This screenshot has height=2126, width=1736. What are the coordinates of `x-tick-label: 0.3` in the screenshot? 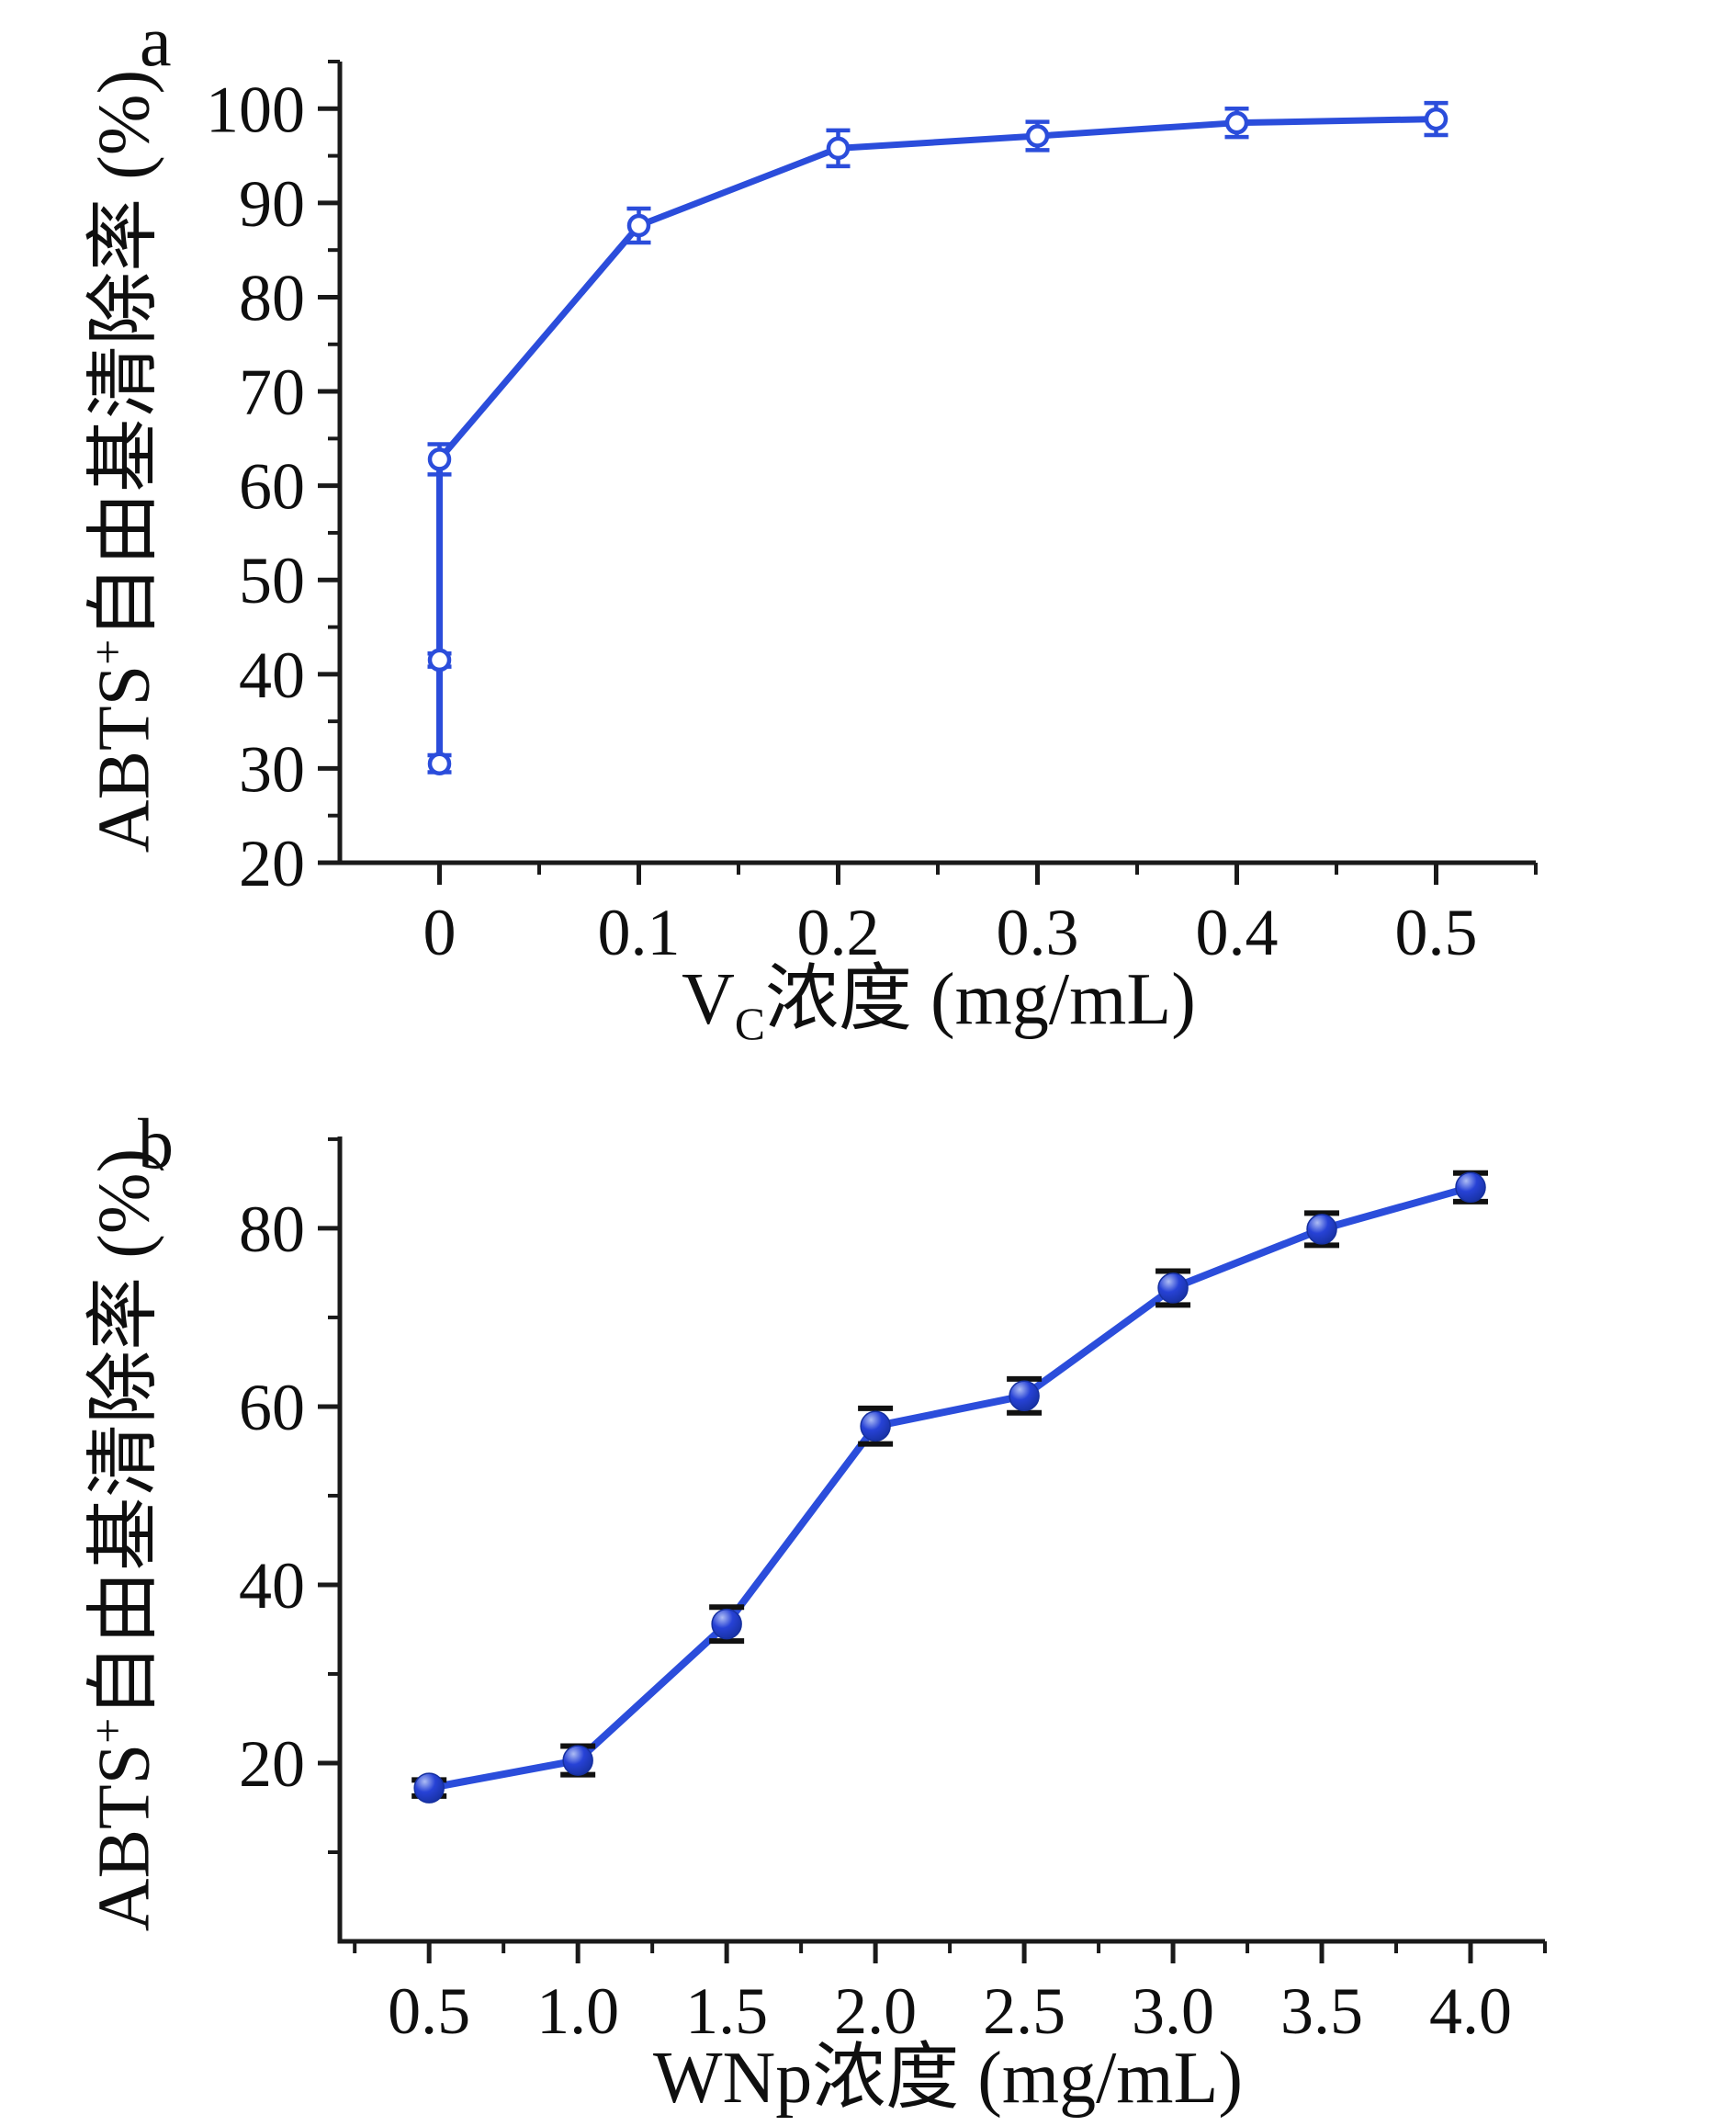 It's located at (1038, 932).